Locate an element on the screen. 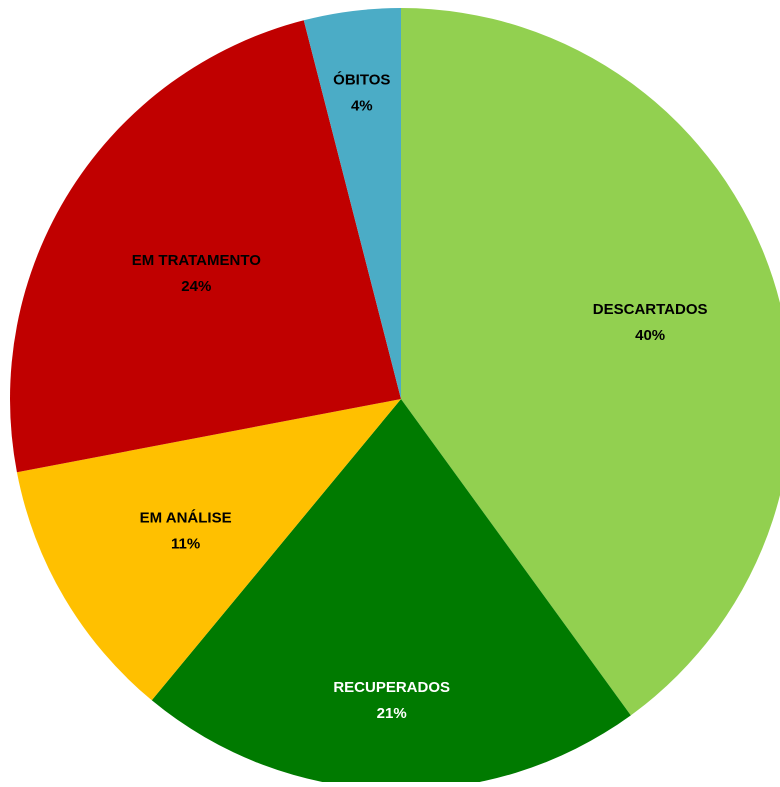 Image resolution: width=780 pixels, height=787 pixels. slice-value-label-em-analise: 11% is located at coordinates (185, 543).